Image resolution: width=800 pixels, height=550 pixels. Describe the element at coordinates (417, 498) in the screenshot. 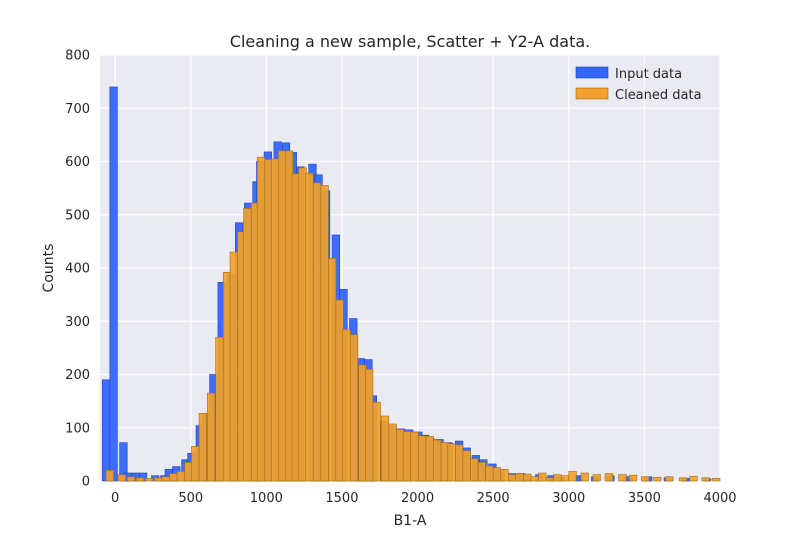

I see `x-tick-label: 2000` at that location.